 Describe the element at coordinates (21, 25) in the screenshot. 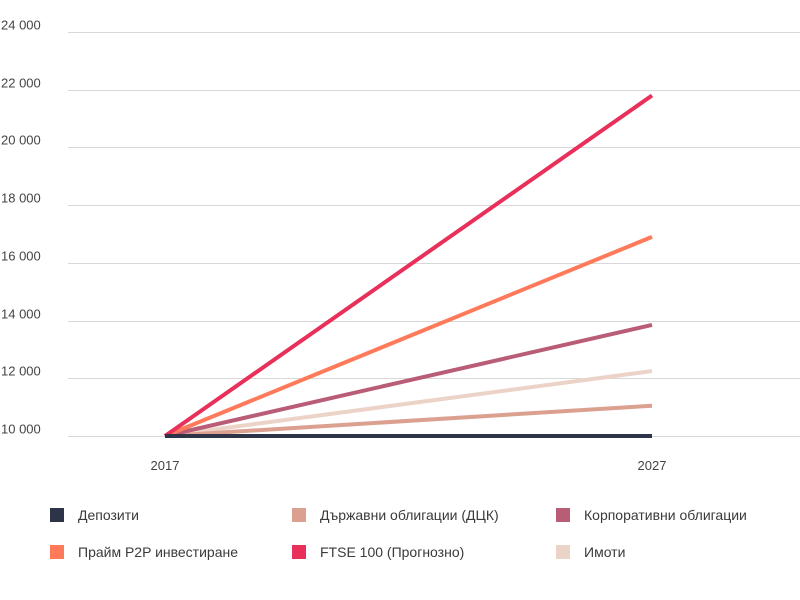

I see `y-tick-label: 24 000` at that location.